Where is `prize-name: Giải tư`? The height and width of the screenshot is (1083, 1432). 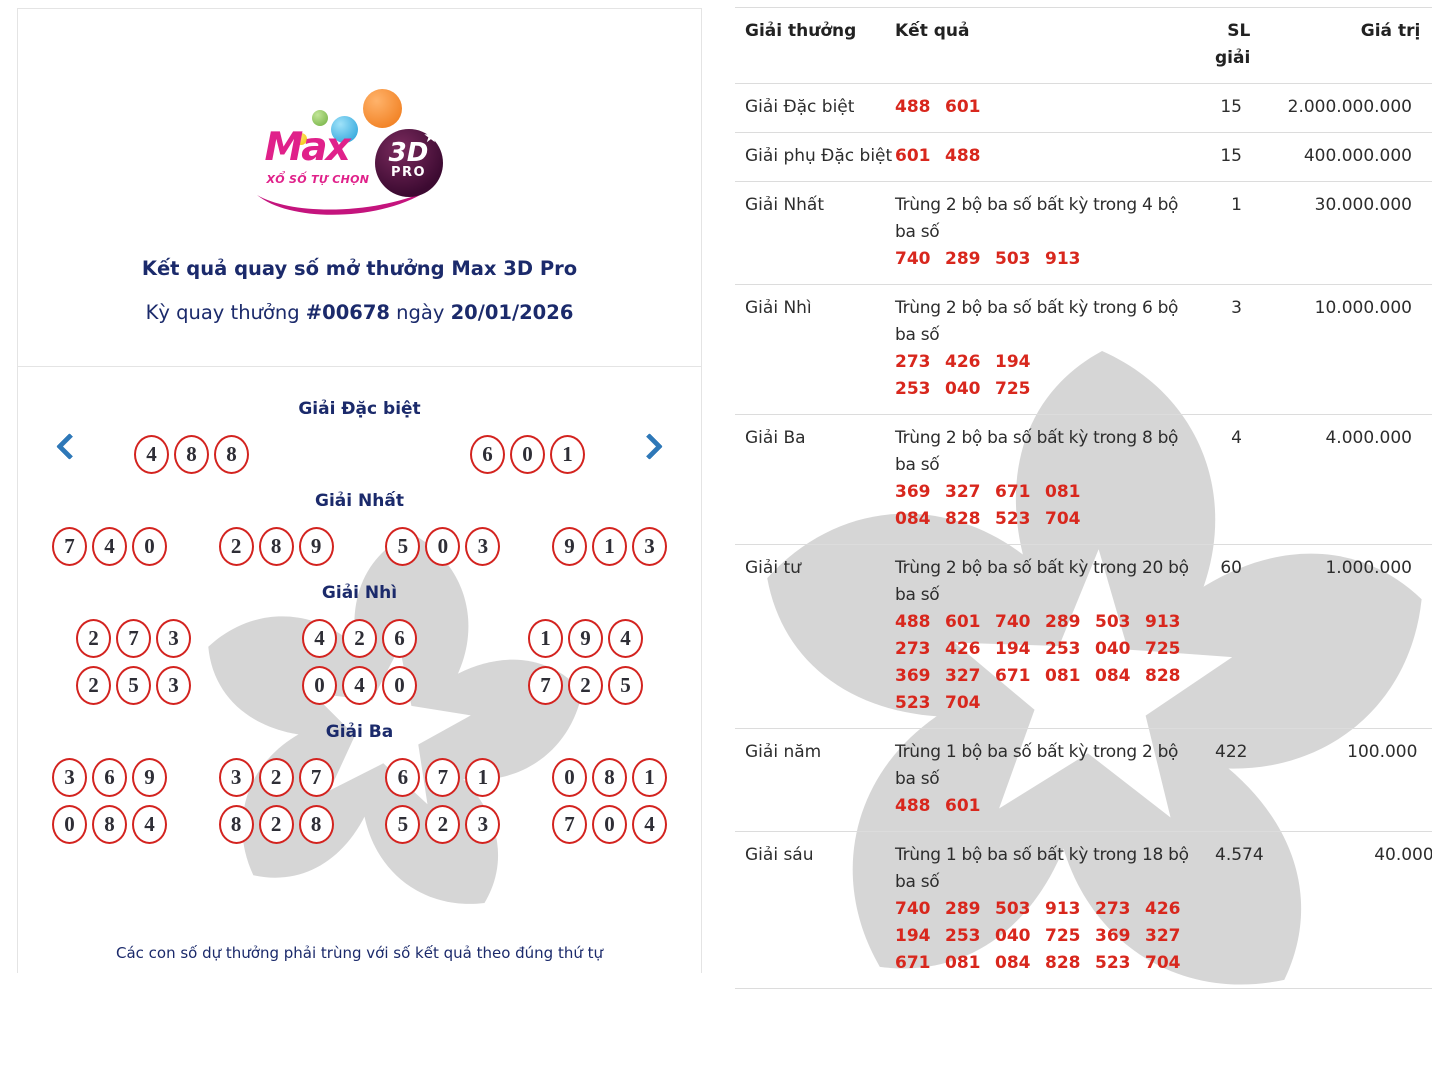
prize-name: Giải tư is located at coordinates (773, 568).